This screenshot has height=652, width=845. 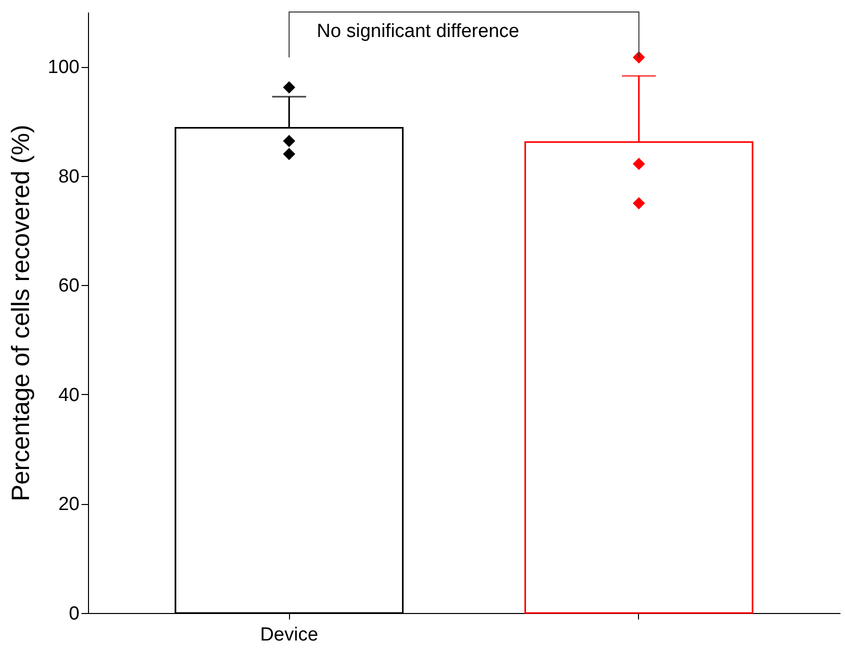 What do you see at coordinates (74, 614) in the screenshot?
I see `y-tick-label: 0` at bounding box center [74, 614].